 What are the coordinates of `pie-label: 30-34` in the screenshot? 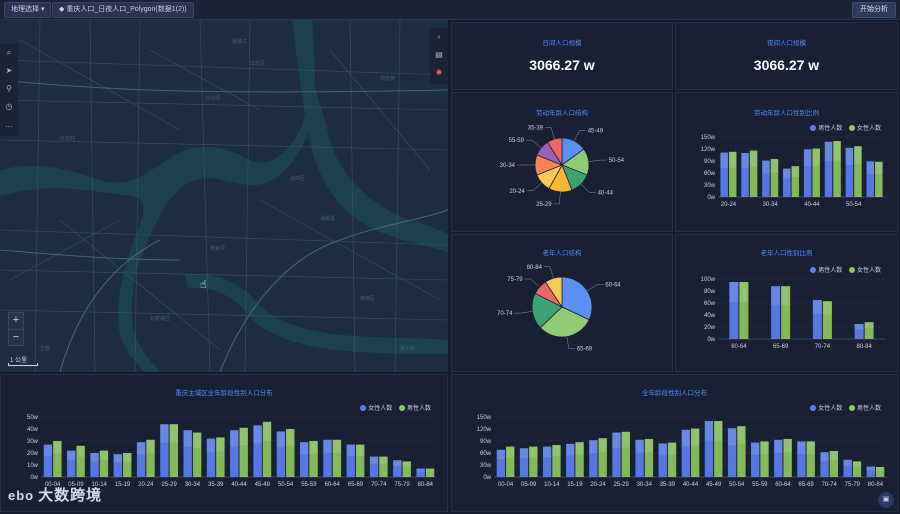 It's located at (508, 166).